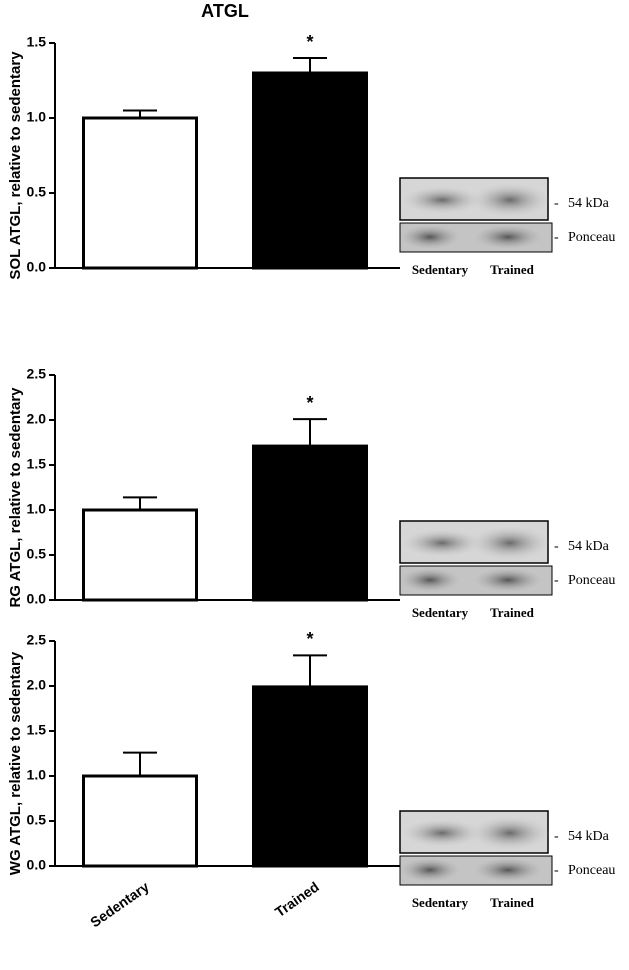 The image size is (629, 970). Describe the element at coordinates (15, 165) in the screenshot. I see `y-axis-label: SOL ATGL, relative to sedentary` at that location.